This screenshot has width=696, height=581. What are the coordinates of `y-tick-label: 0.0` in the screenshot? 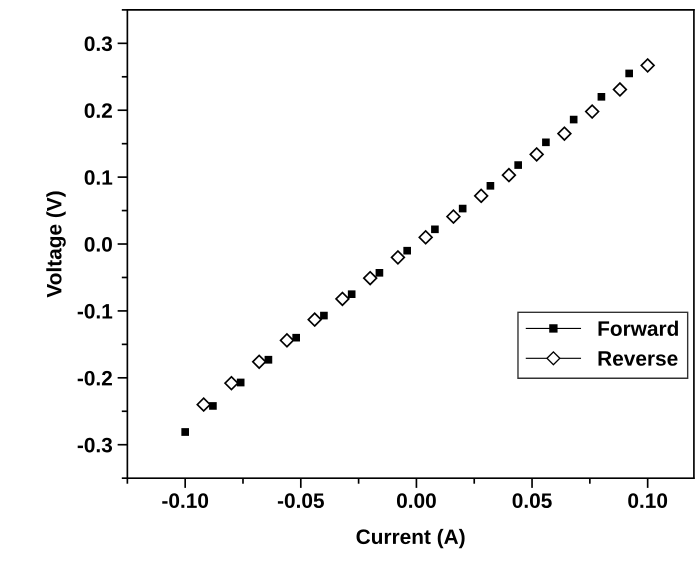 It's located at (98, 244).